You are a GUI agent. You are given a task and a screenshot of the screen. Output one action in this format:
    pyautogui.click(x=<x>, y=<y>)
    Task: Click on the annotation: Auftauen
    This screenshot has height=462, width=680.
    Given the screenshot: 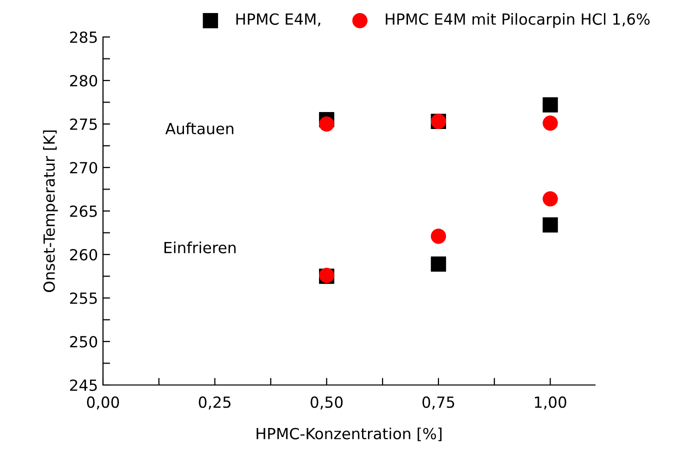 What is the action you would take?
    pyautogui.click(x=199, y=128)
    